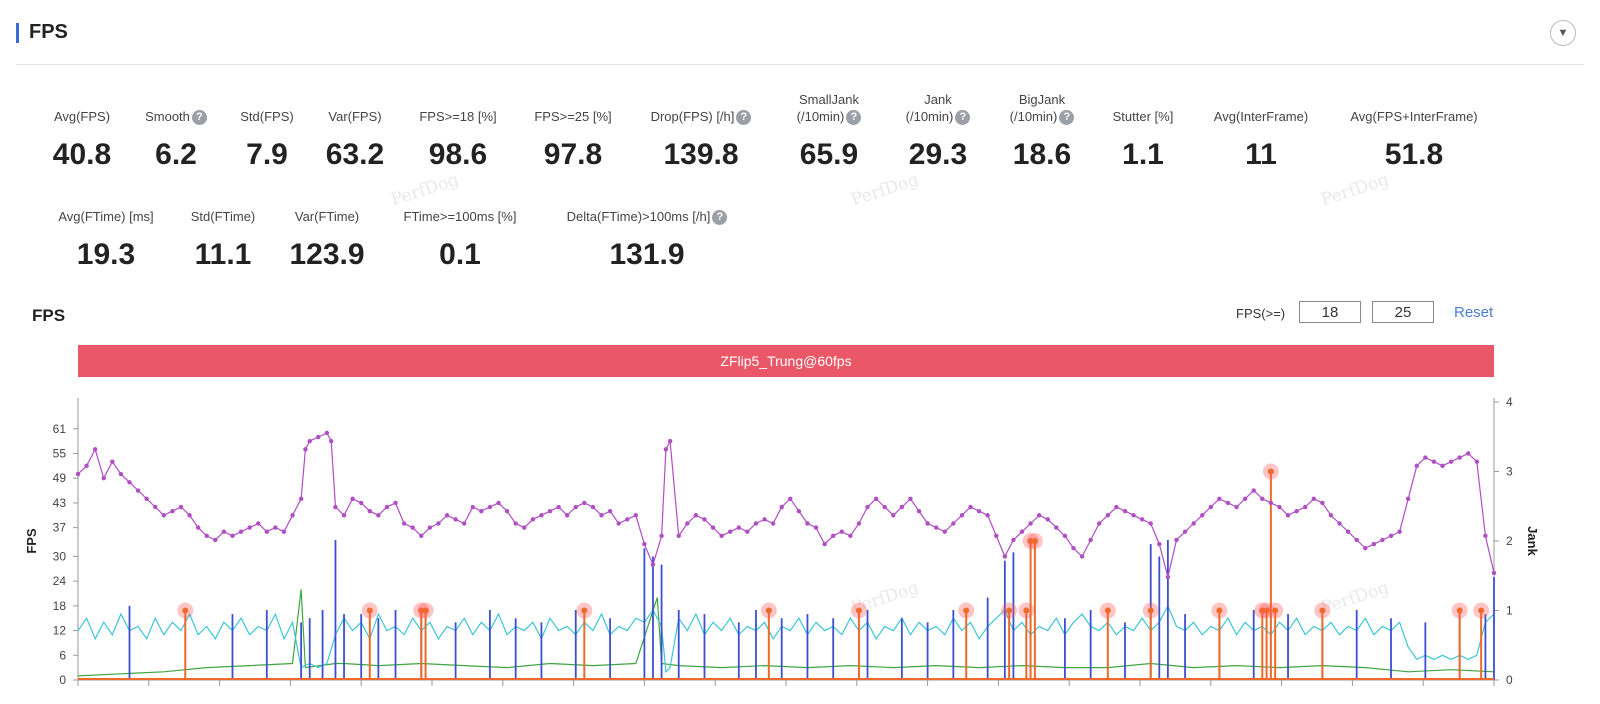 Image resolution: width=1600 pixels, height=704 pixels. Describe the element at coordinates (1143, 154) in the screenshot. I see `stat-value: 1.1` at that location.